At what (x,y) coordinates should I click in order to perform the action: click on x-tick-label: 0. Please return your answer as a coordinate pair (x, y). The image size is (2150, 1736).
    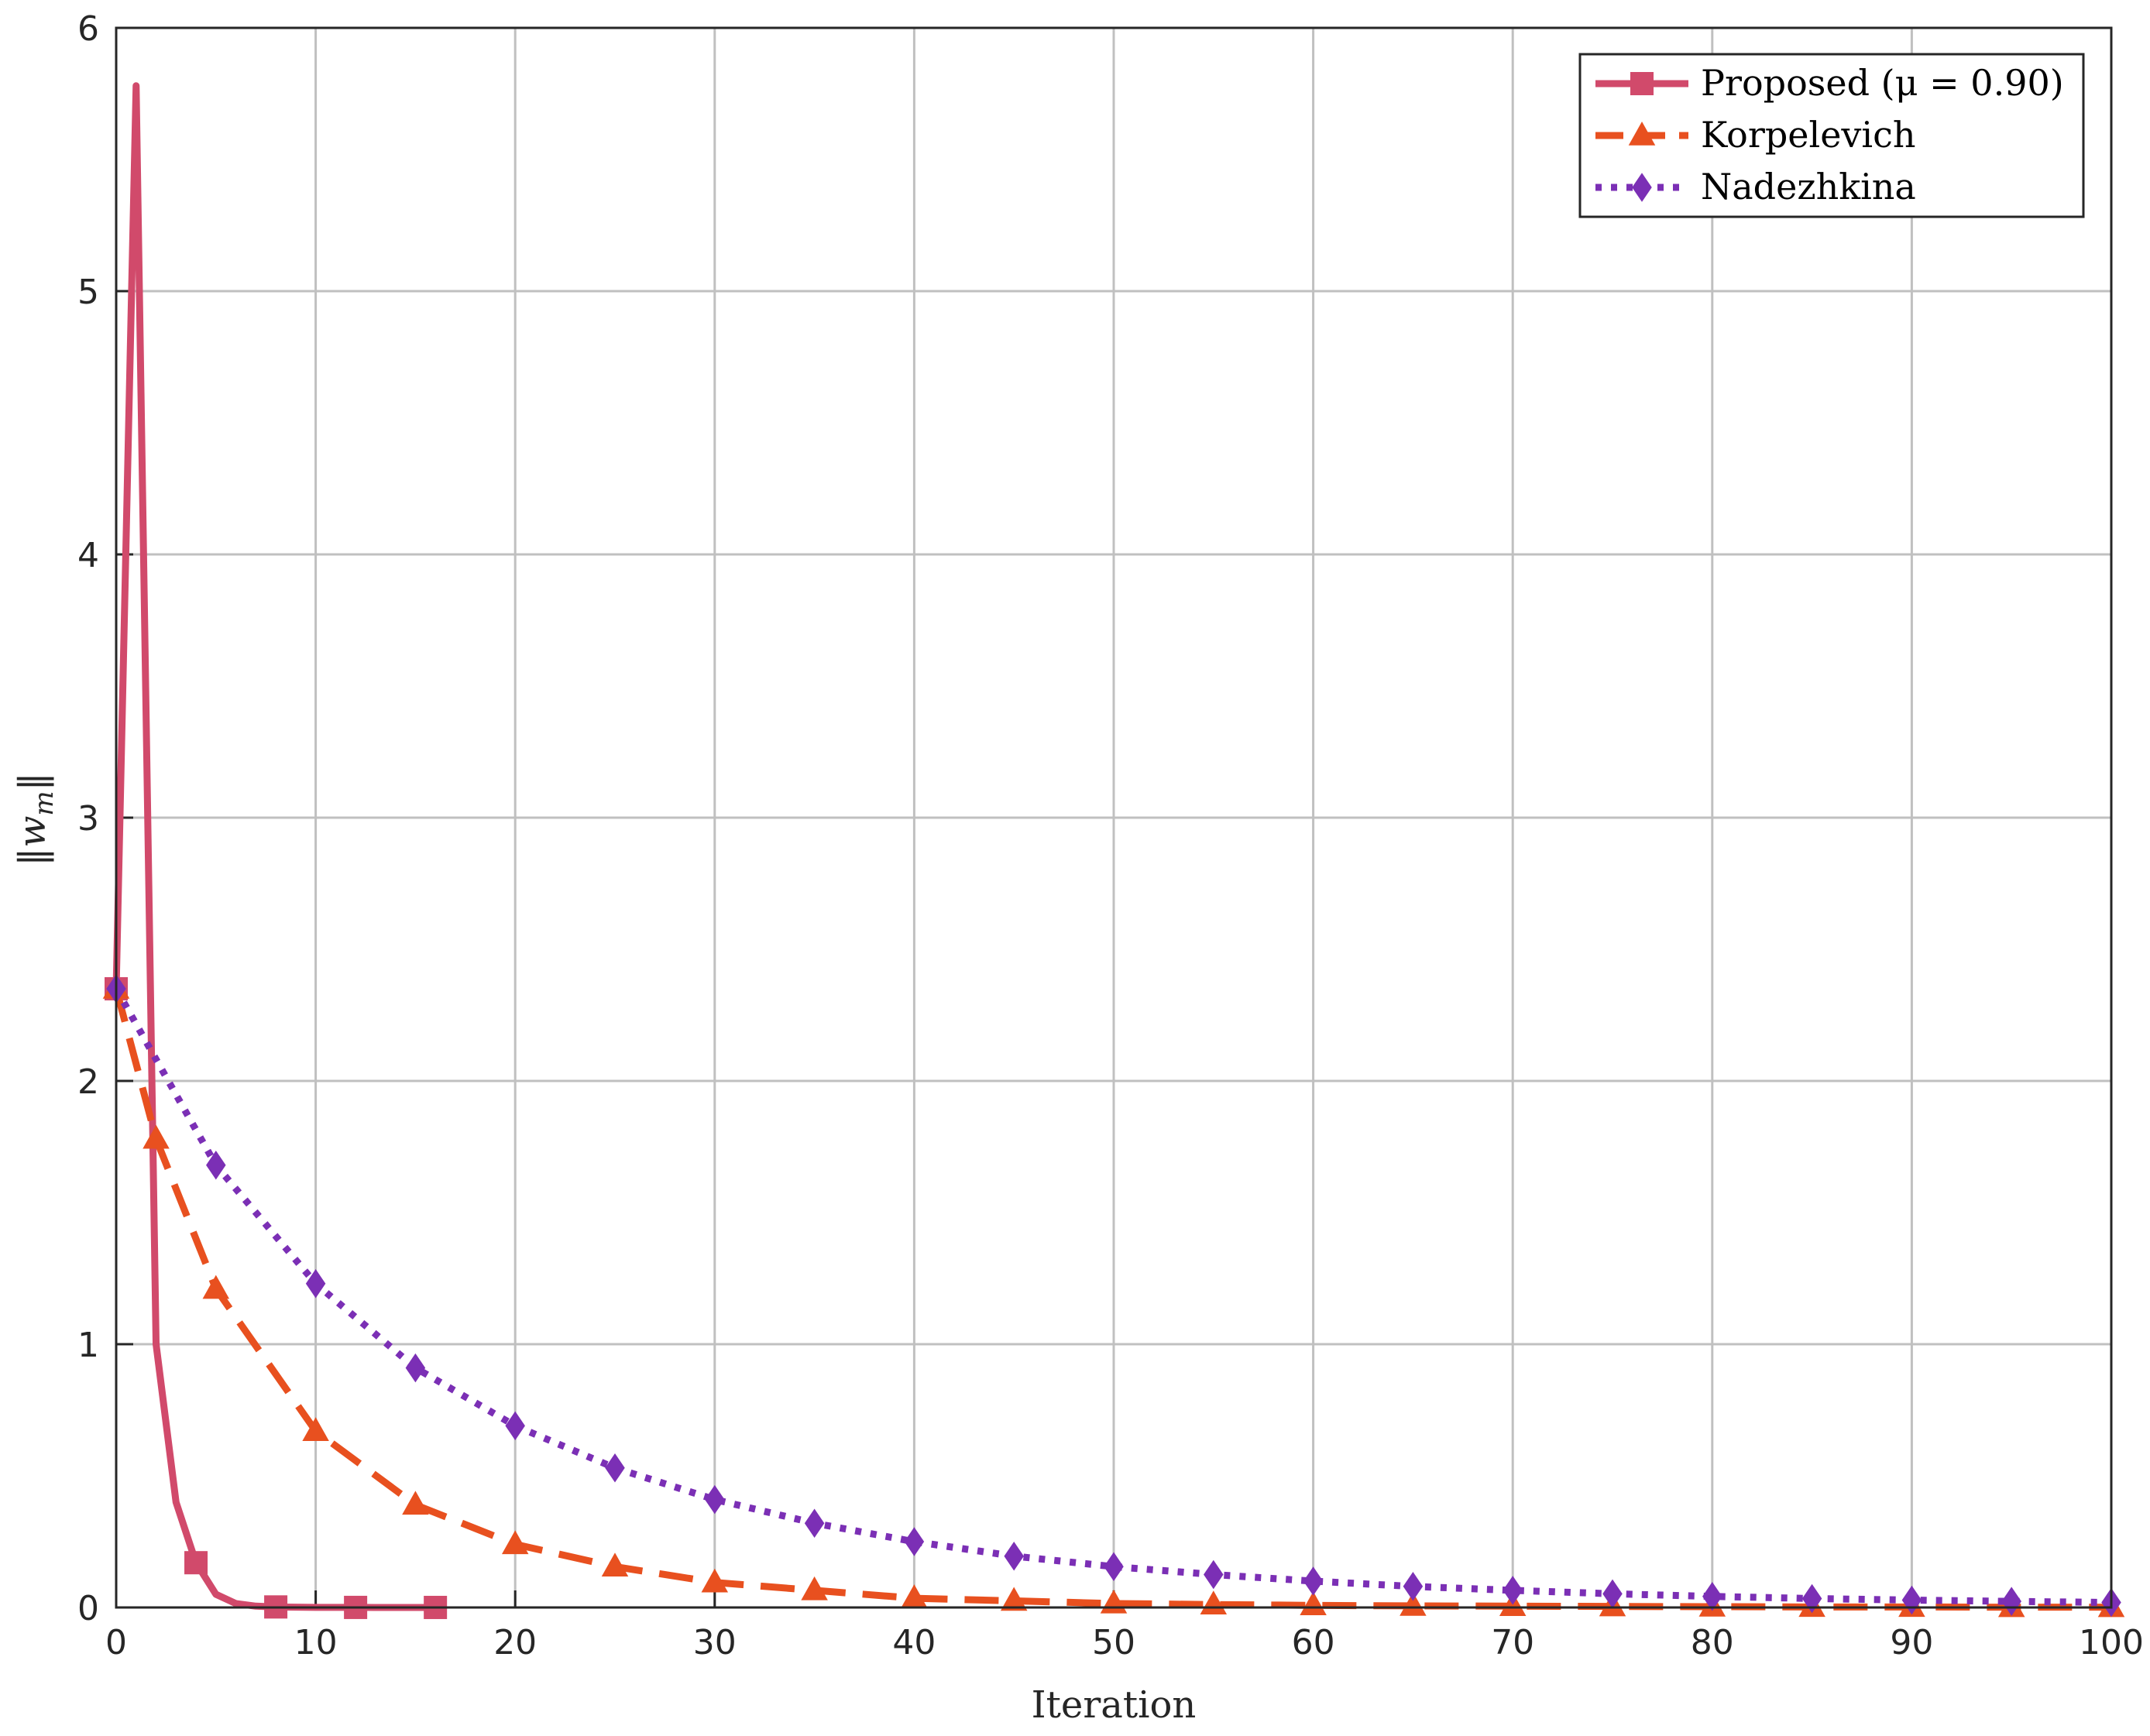
    Looking at the image, I should click on (116, 1642).